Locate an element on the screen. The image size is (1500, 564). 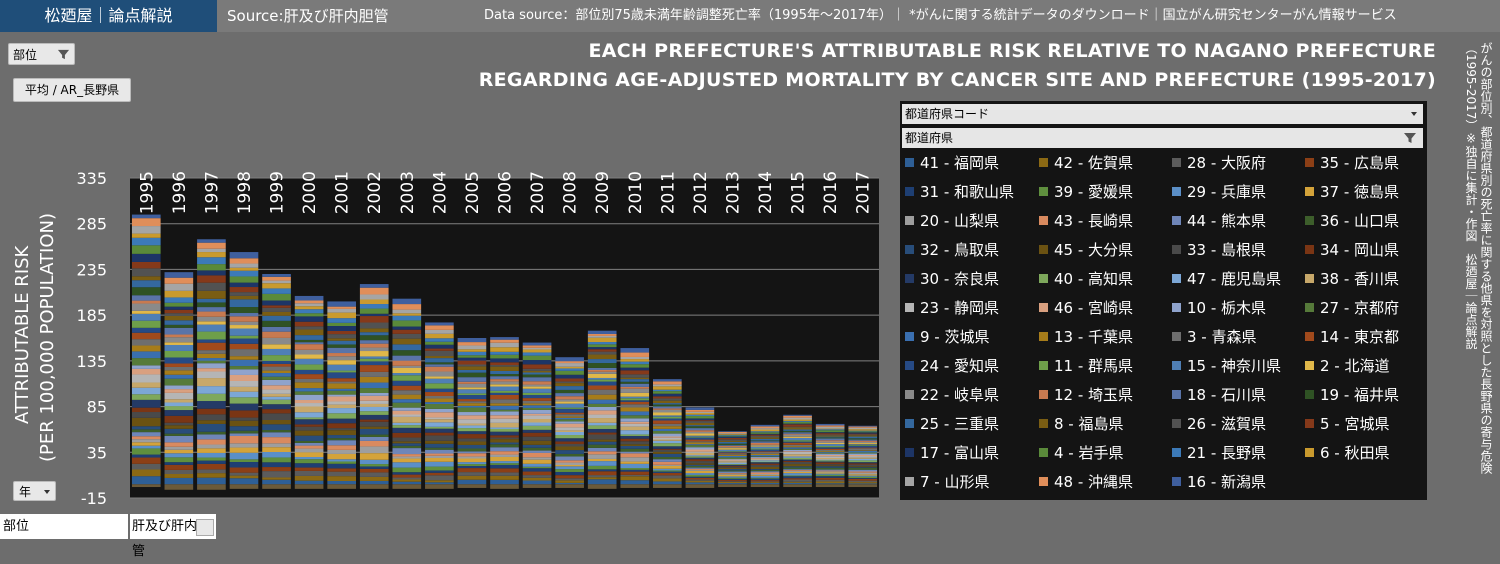
legend-item: 47 - 鹿児島県 is located at coordinates (1226, 279).